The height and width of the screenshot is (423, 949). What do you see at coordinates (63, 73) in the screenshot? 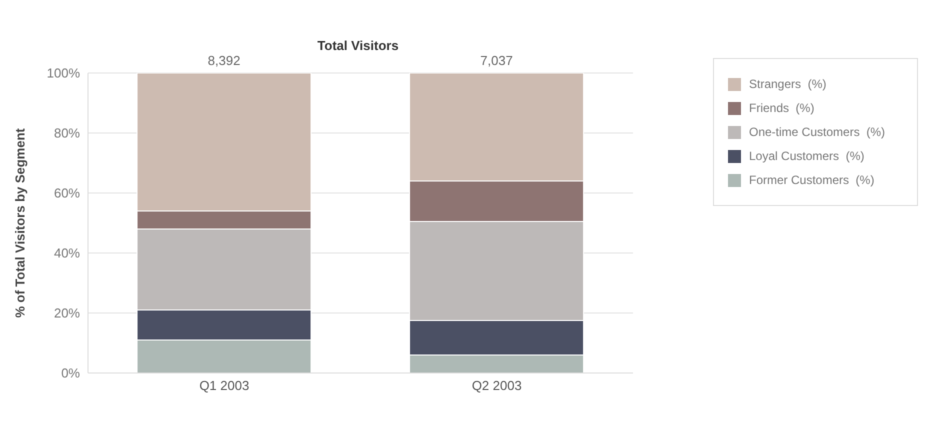
I see `y-tick-label: 100%` at bounding box center [63, 73].